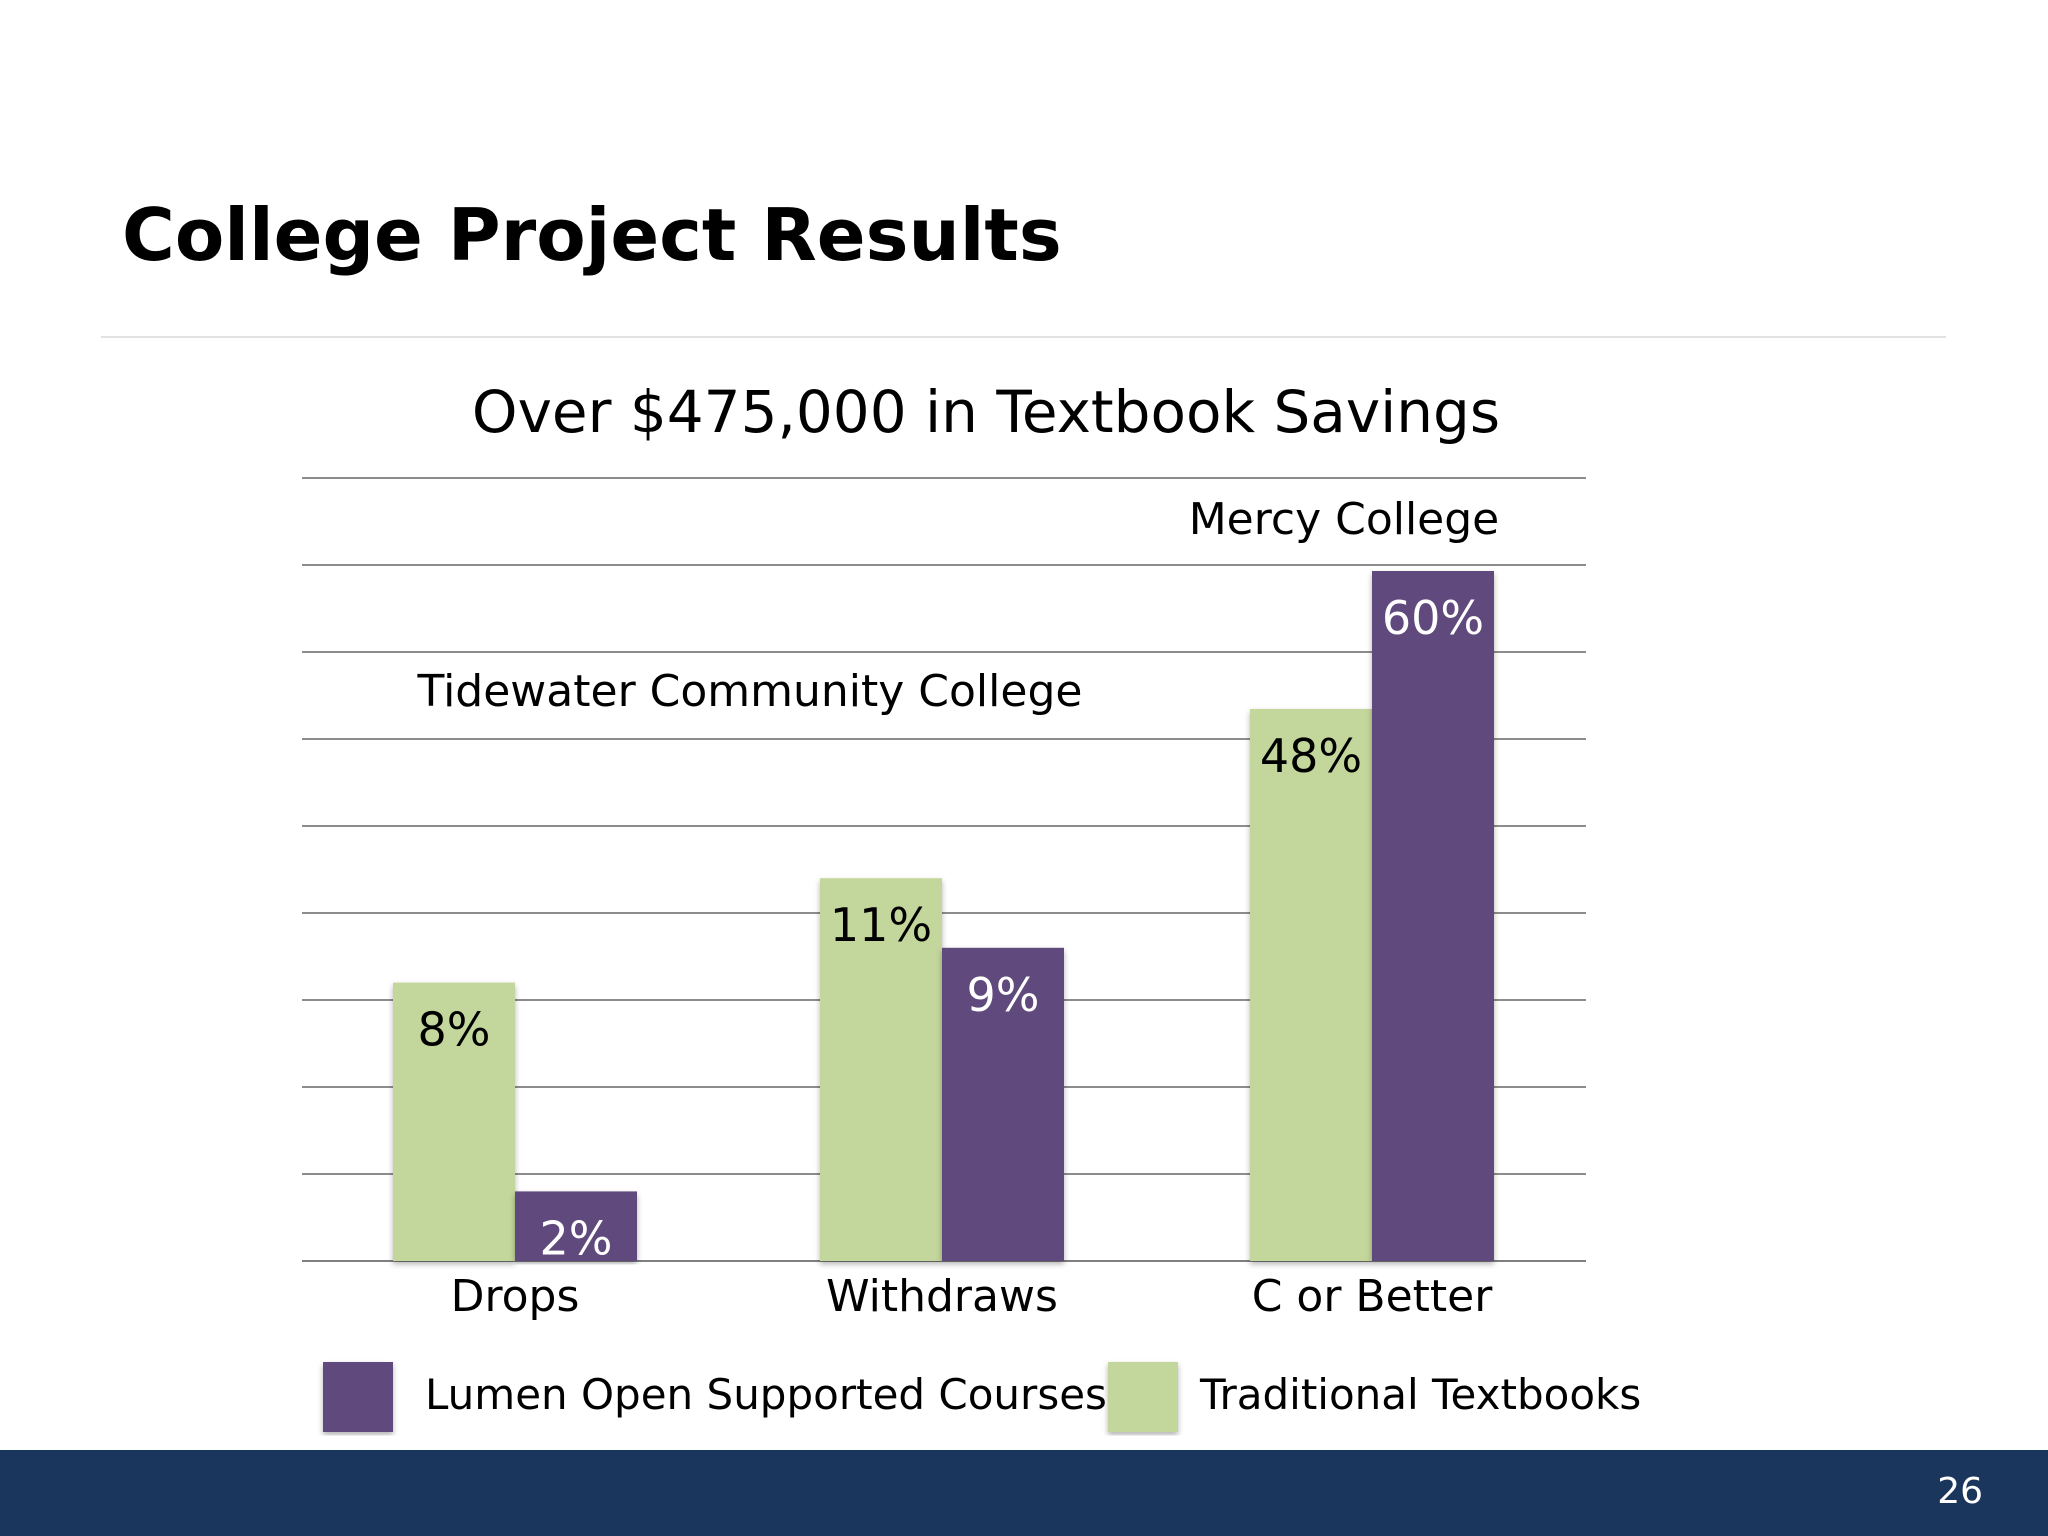 The height and width of the screenshot is (1536, 2048). What do you see at coordinates (1311, 985) in the screenshot?
I see `bar-traditional-textbooks-c-or-better` at bounding box center [1311, 985].